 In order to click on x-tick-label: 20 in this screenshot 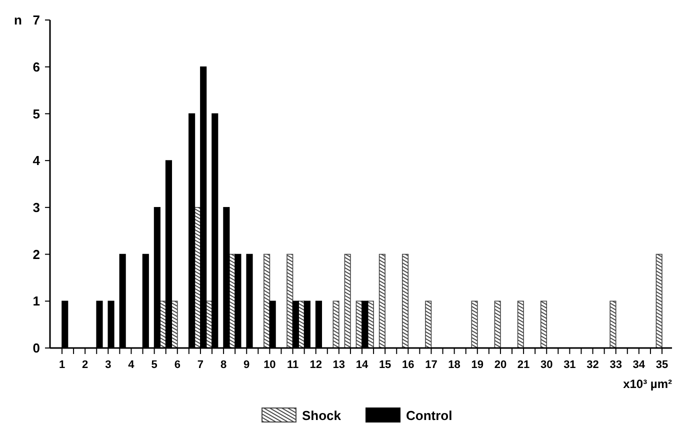, I will do `click(500, 365)`.